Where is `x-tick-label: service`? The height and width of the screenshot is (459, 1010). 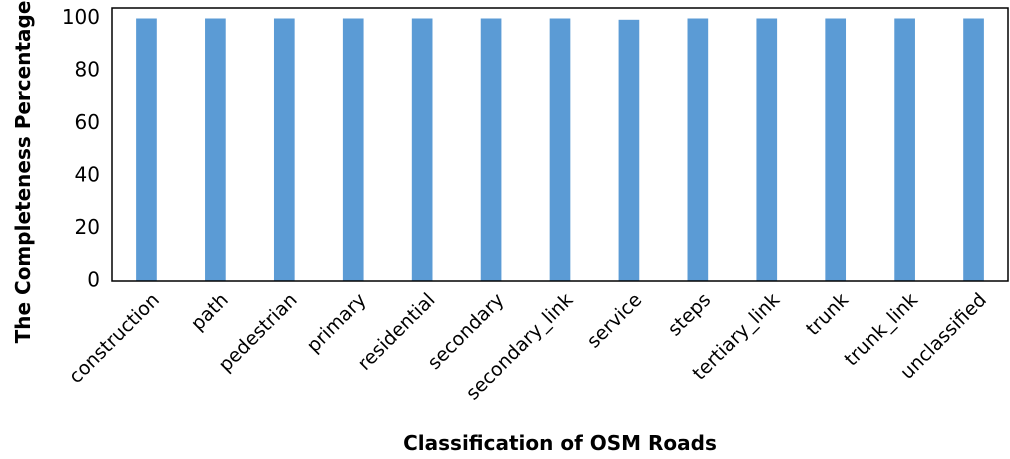 x-tick-label: service is located at coordinates (615, 321).